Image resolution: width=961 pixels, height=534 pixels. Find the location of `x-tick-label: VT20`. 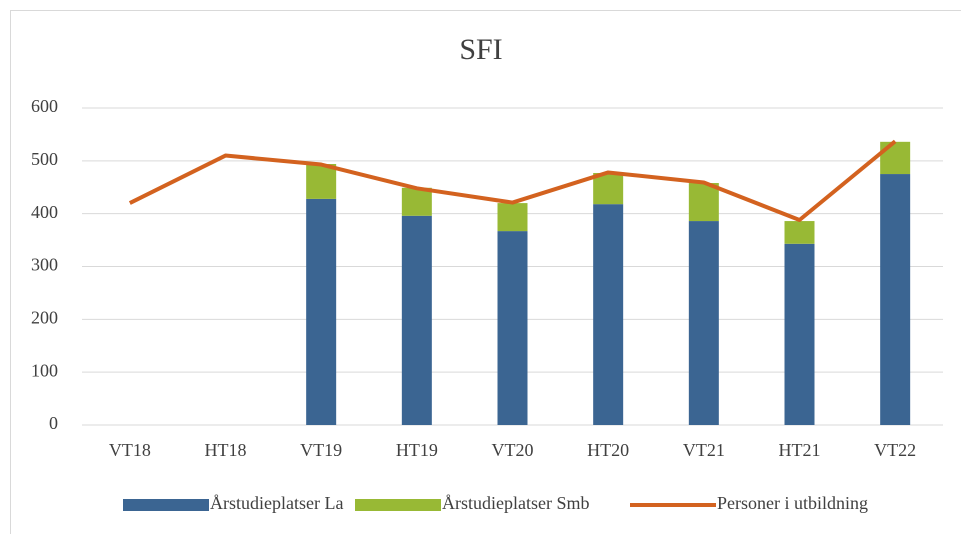

x-tick-label: VT20 is located at coordinates (513, 450).